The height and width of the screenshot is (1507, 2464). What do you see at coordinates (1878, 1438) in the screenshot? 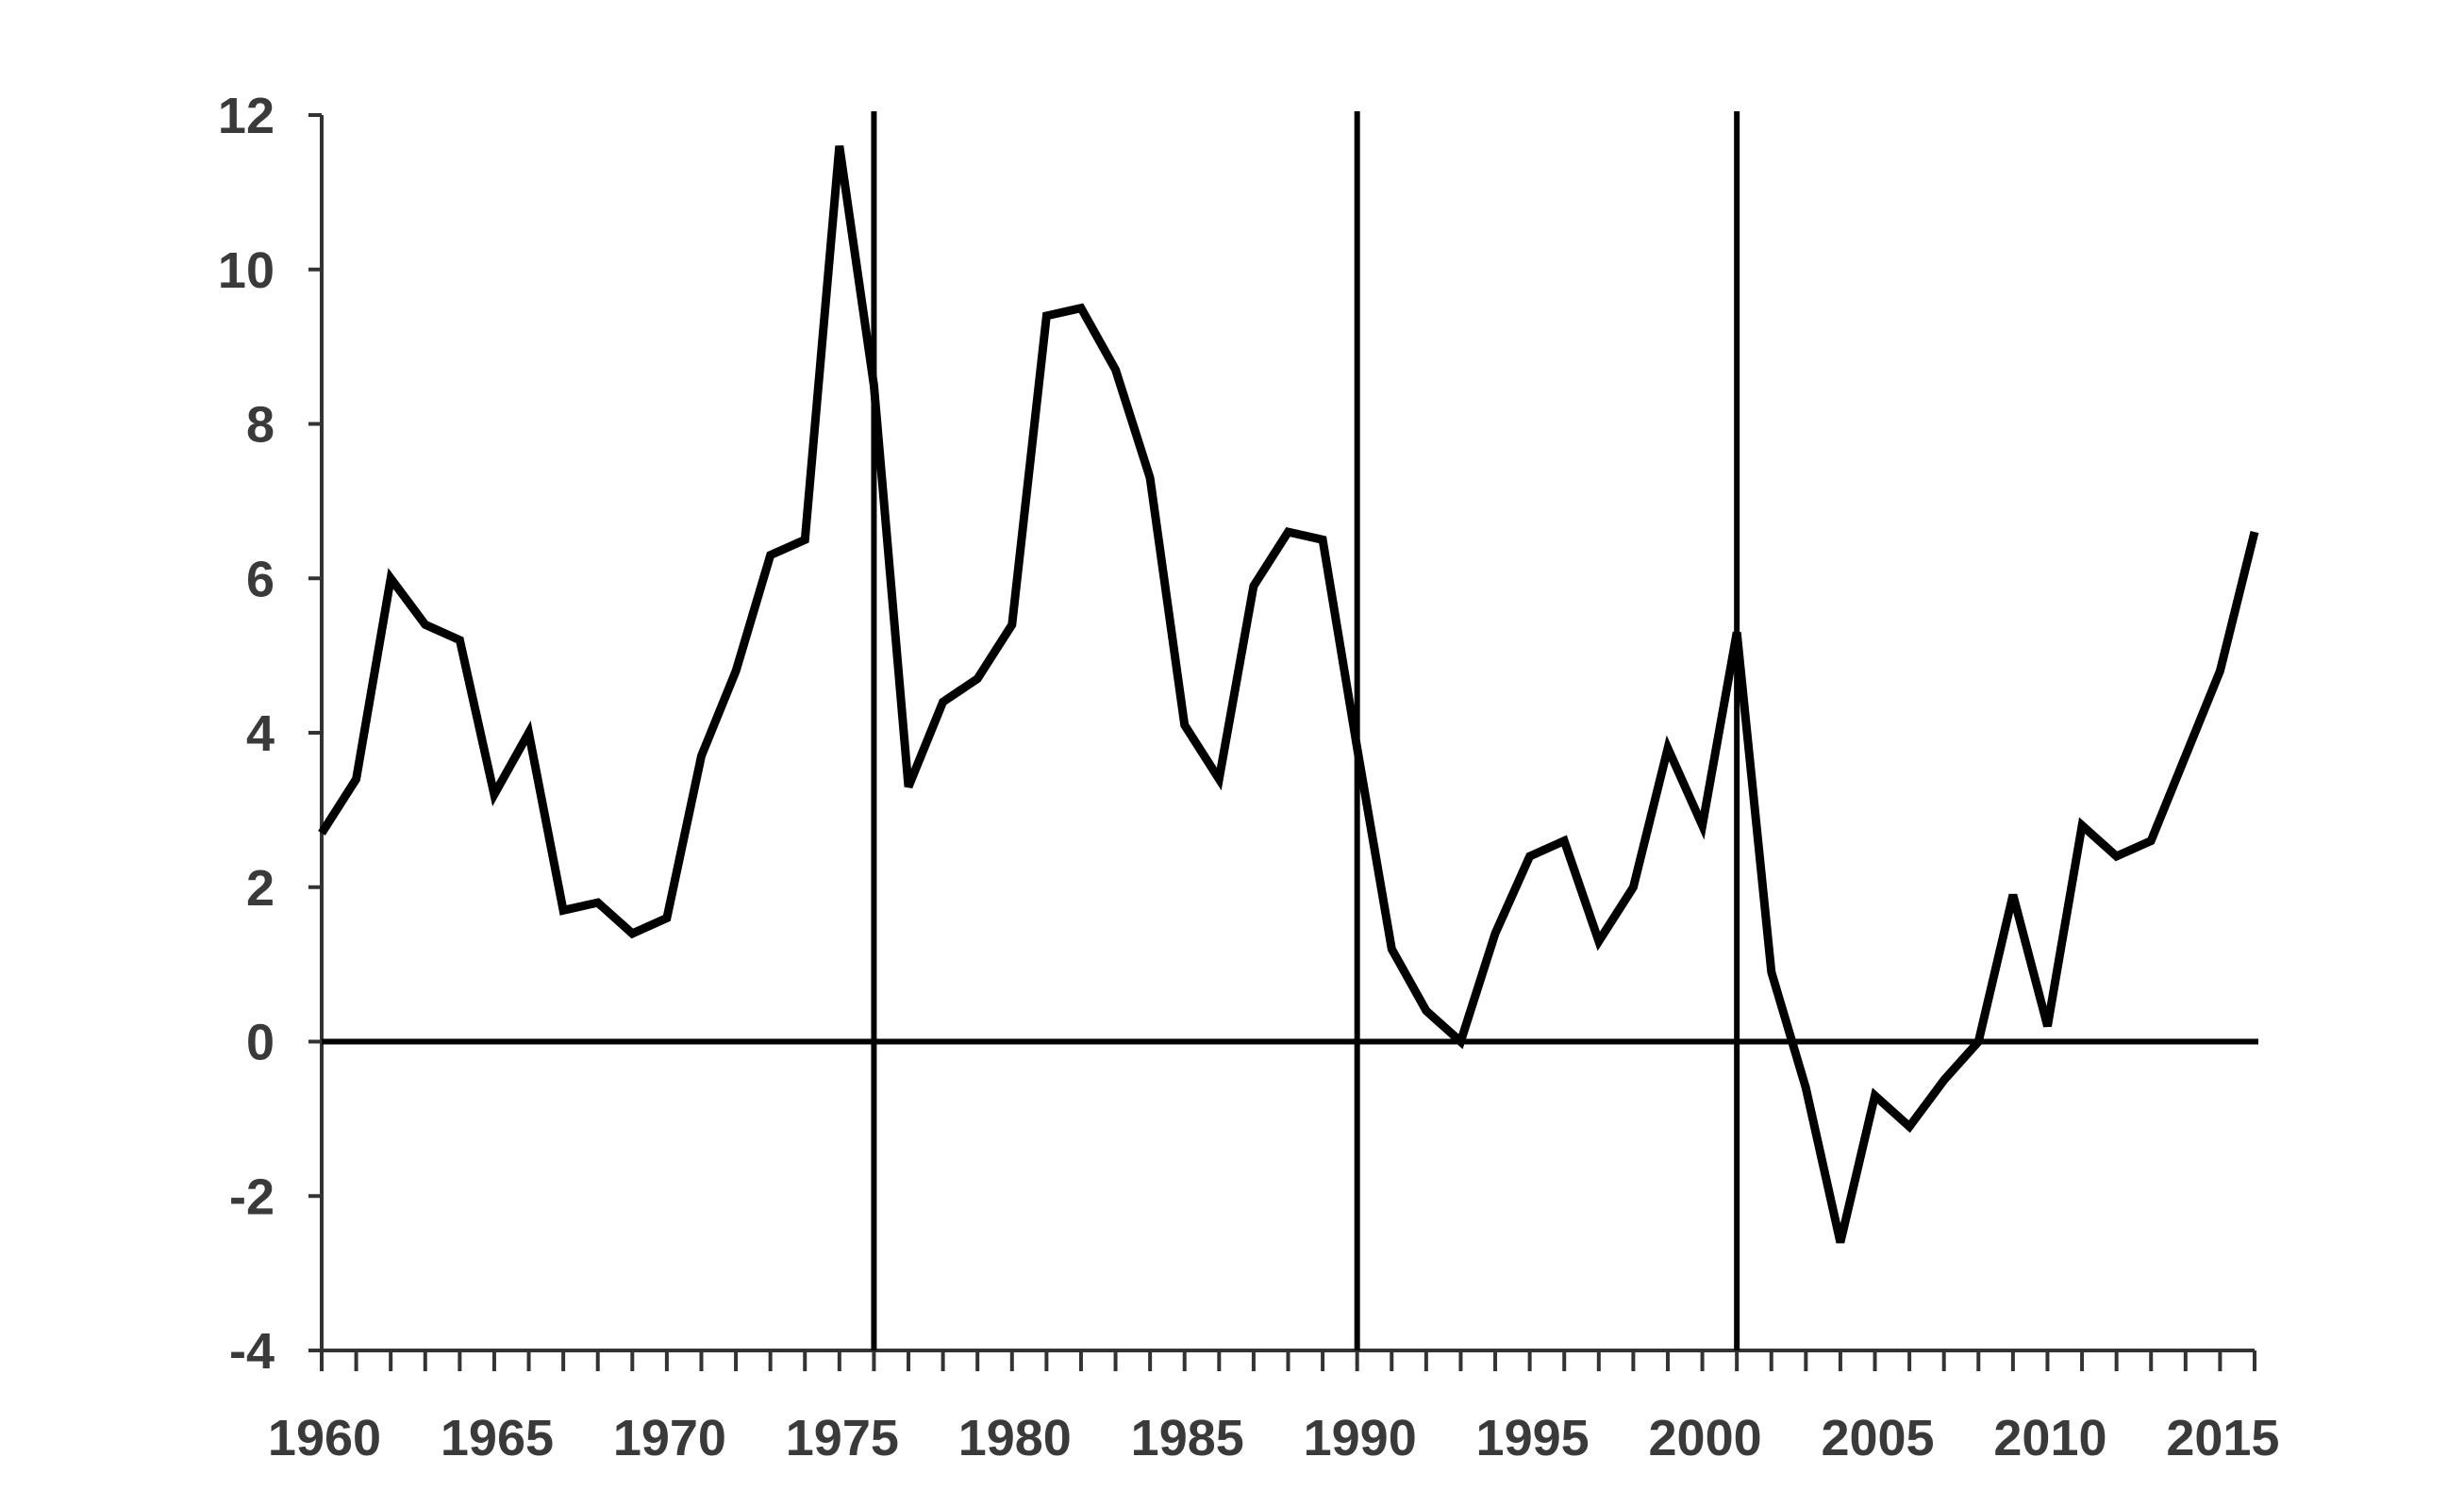
I see `x-tick-label: 2005` at bounding box center [1878, 1438].